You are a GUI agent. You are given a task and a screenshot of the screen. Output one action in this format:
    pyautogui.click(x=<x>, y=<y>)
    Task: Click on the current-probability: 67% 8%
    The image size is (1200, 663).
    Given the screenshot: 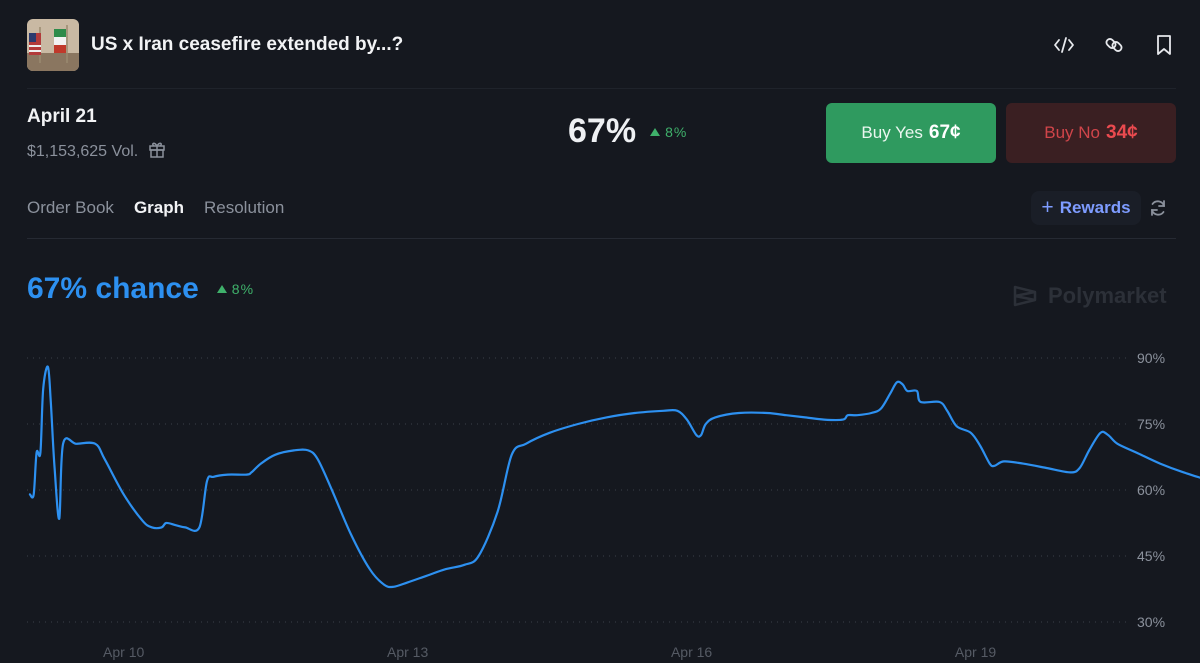 What is the action you would take?
    pyautogui.click(x=627, y=131)
    